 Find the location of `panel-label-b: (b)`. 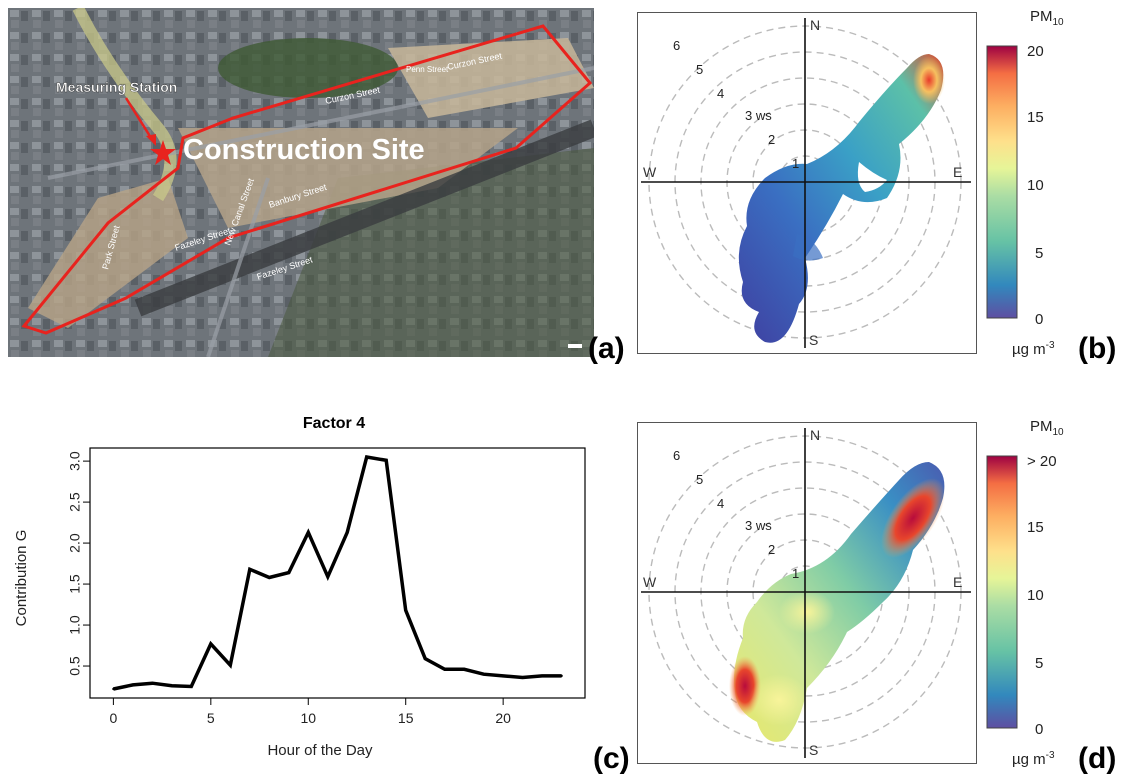

panel-label-b: (b) is located at coordinates (1097, 348).